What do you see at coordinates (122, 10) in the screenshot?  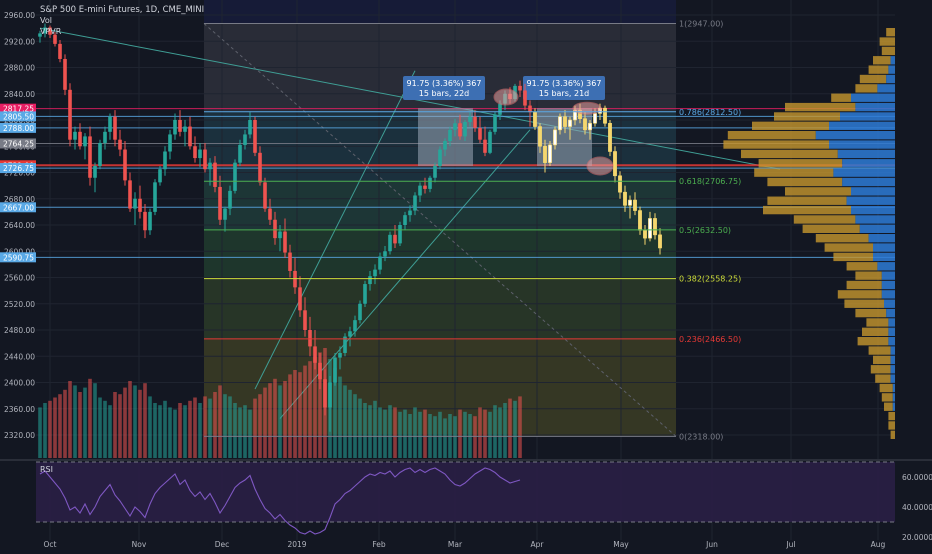 I see `chart-title: S&P 500 E-mini Futures, 1D, CME_MINI` at bounding box center [122, 10].